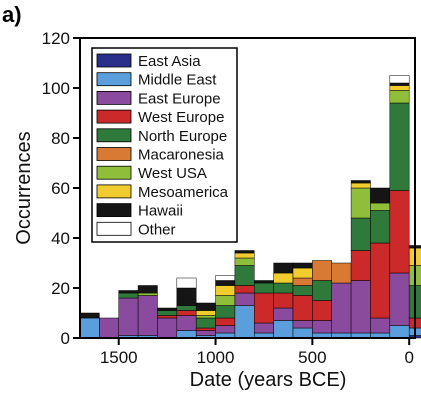 This screenshot has height=394, width=421. What do you see at coordinates (408, 357) in the screenshot?
I see `x-tick-label: 0` at bounding box center [408, 357].